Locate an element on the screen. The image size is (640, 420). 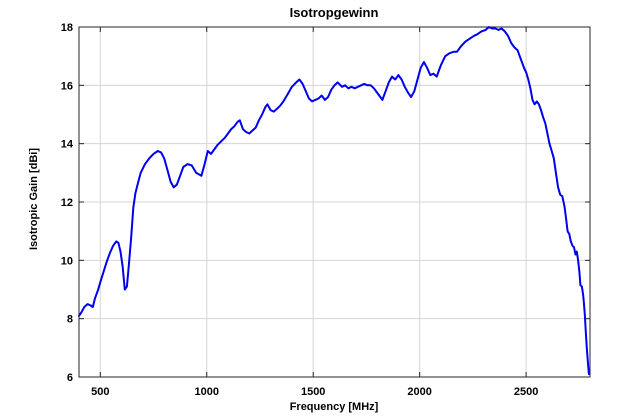
y-tick-label-18: 18 is located at coordinates (67, 28).